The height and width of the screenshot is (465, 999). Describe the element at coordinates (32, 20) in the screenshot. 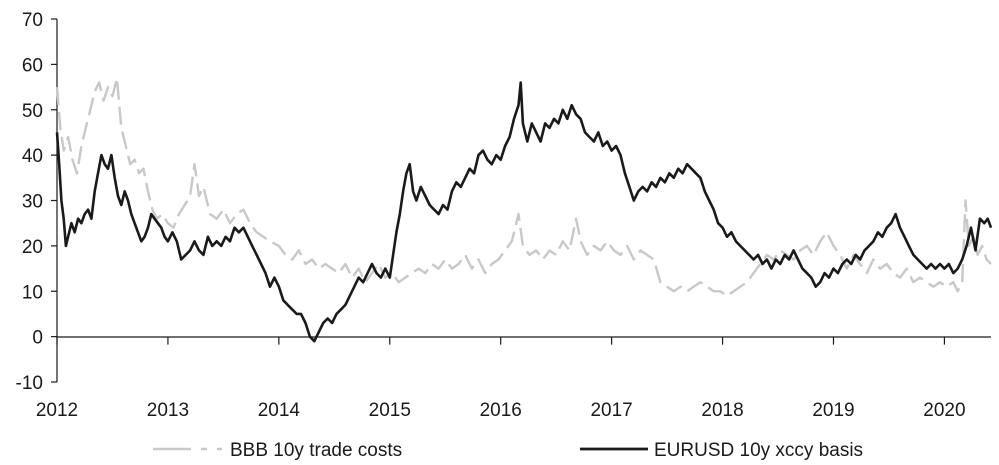

I see `y-tick-label: 70` at that location.